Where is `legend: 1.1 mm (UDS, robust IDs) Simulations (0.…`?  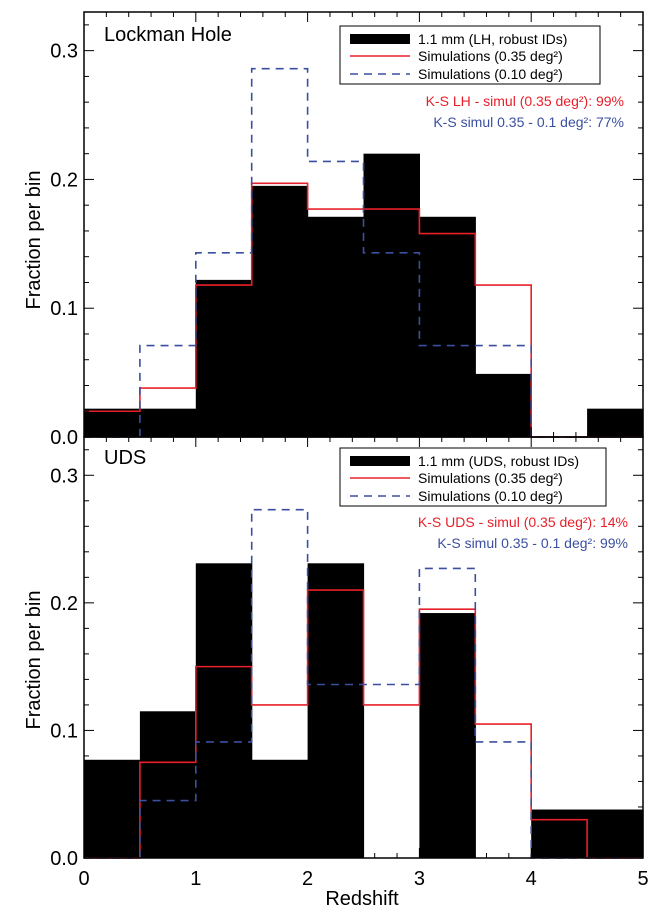 legend: 1.1 mm (UDS, robust IDs) Simulations (0.… is located at coordinates (473, 477).